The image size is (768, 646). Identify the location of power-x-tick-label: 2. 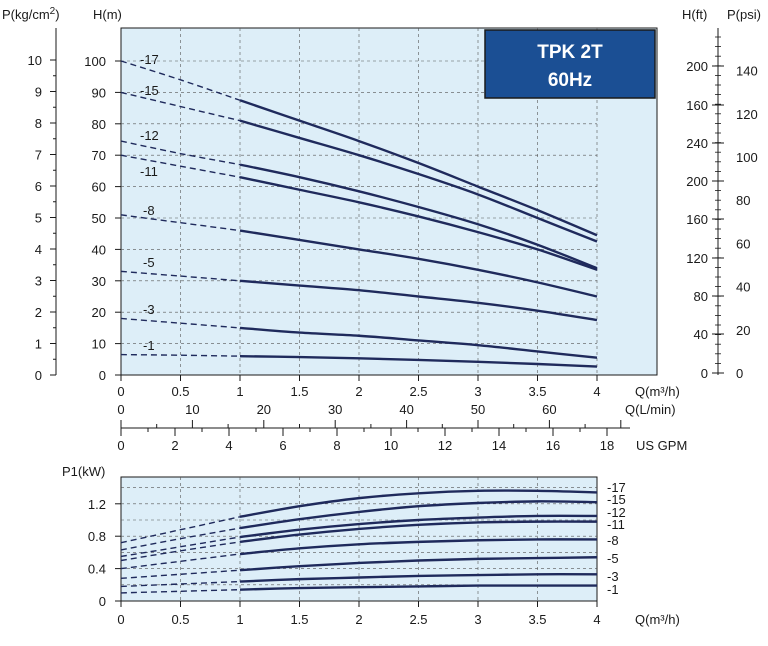
(358, 619).